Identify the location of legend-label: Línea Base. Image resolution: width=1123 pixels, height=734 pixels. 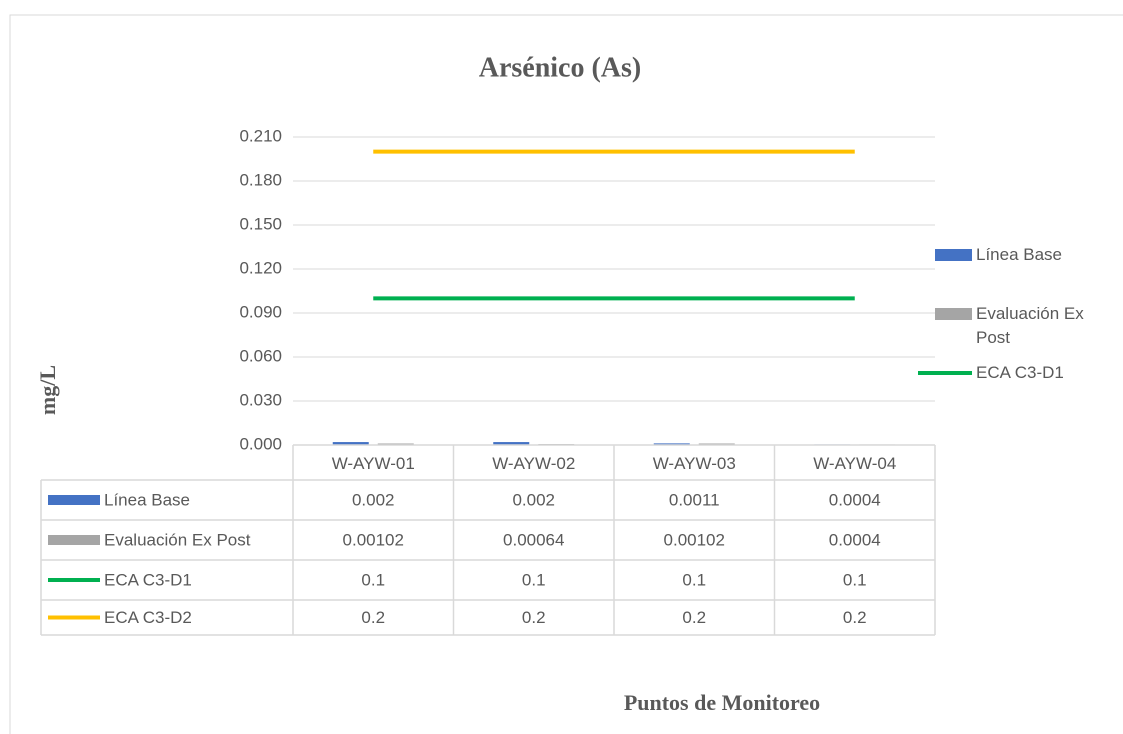
(1019, 254).